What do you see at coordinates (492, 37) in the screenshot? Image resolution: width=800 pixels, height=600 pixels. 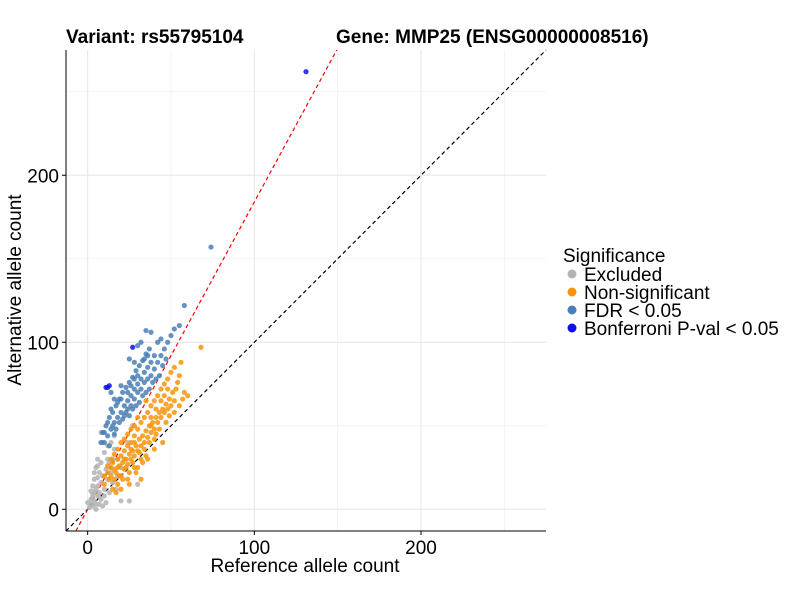 I see `title-gene: Gene: MMP25 (ENSG00000008516)` at bounding box center [492, 37].